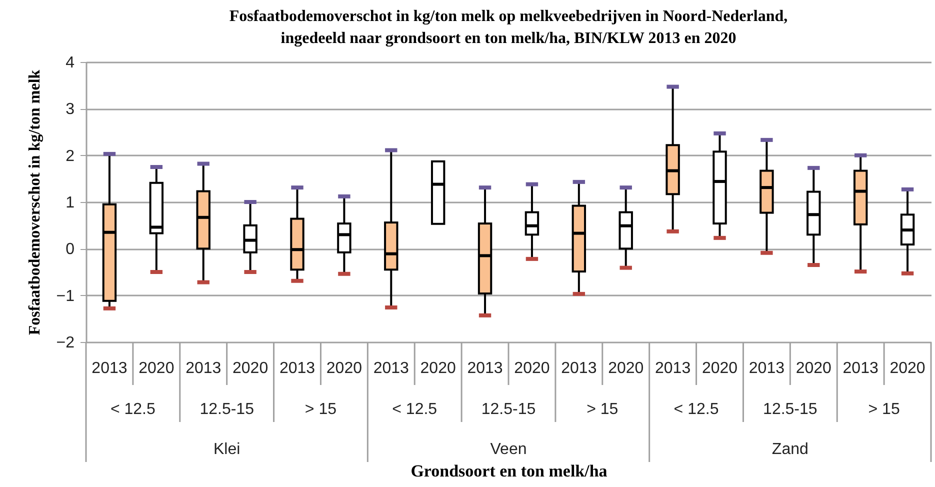 This screenshot has height=487, width=935. Describe the element at coordinates (70, 63) in the screenshot. I see `y-tick-label: 4` at that location.